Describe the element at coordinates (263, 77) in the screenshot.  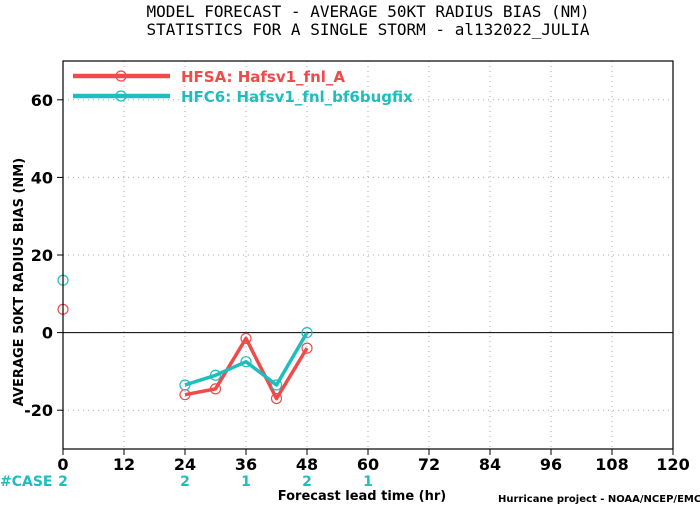
I see `legend-label: HFSA: Hafsv1_fnl_A` at that location.